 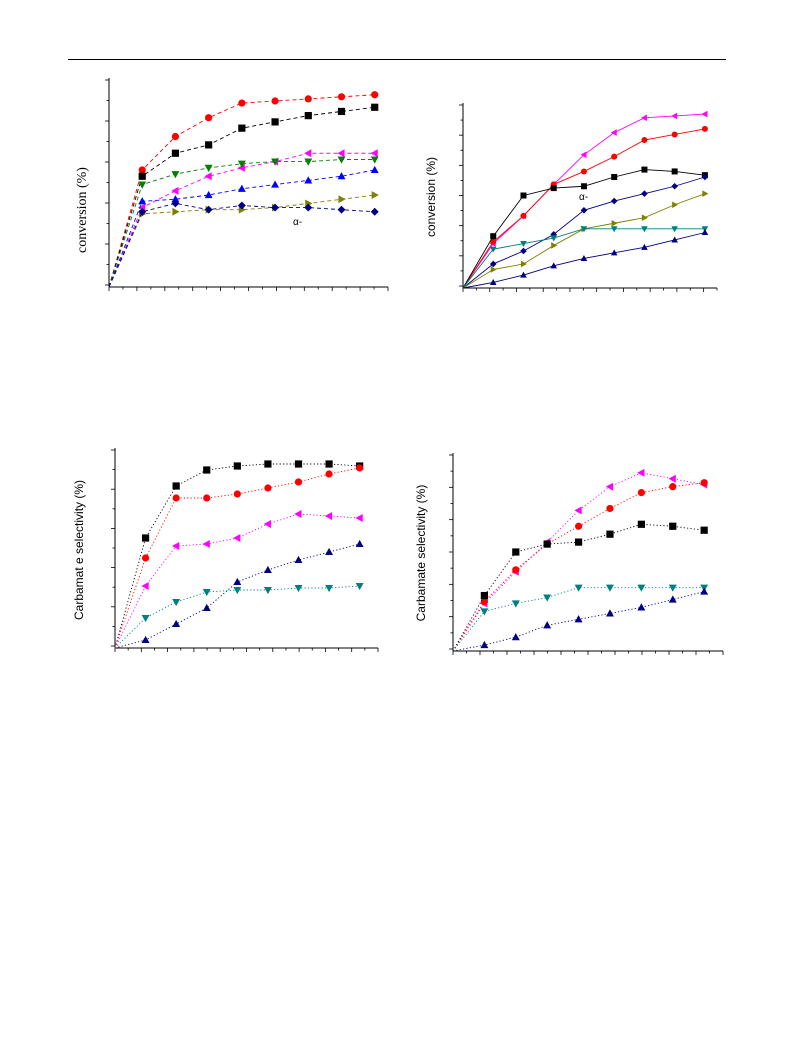 I want to click on y-axis-label: Carbamate selectivity (%), so click(x=421, y=553).